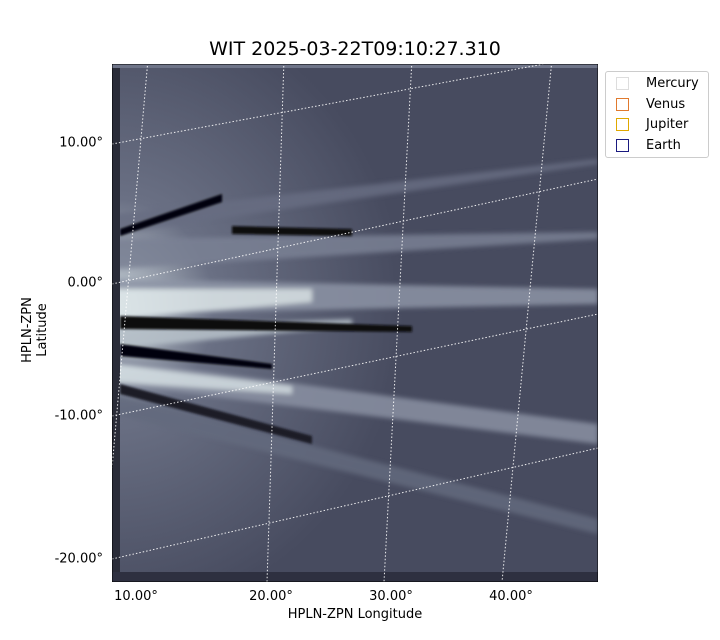  I want to click on venus-swatch-icon, so click(622, 104).